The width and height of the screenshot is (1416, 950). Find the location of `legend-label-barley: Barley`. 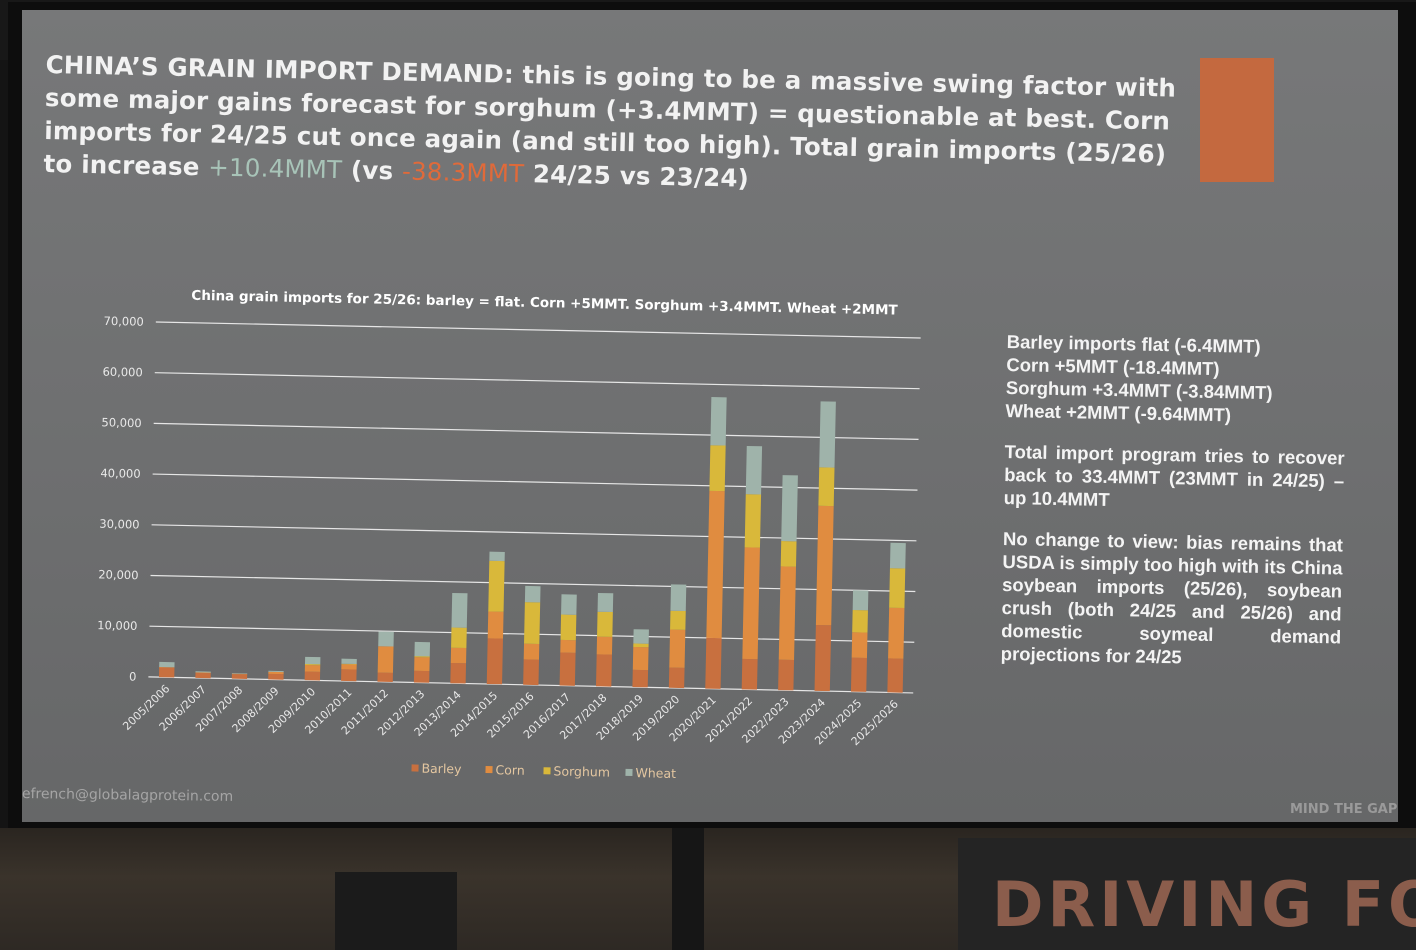

legend-label-barley: Barley is located at coordinates (441, 769).